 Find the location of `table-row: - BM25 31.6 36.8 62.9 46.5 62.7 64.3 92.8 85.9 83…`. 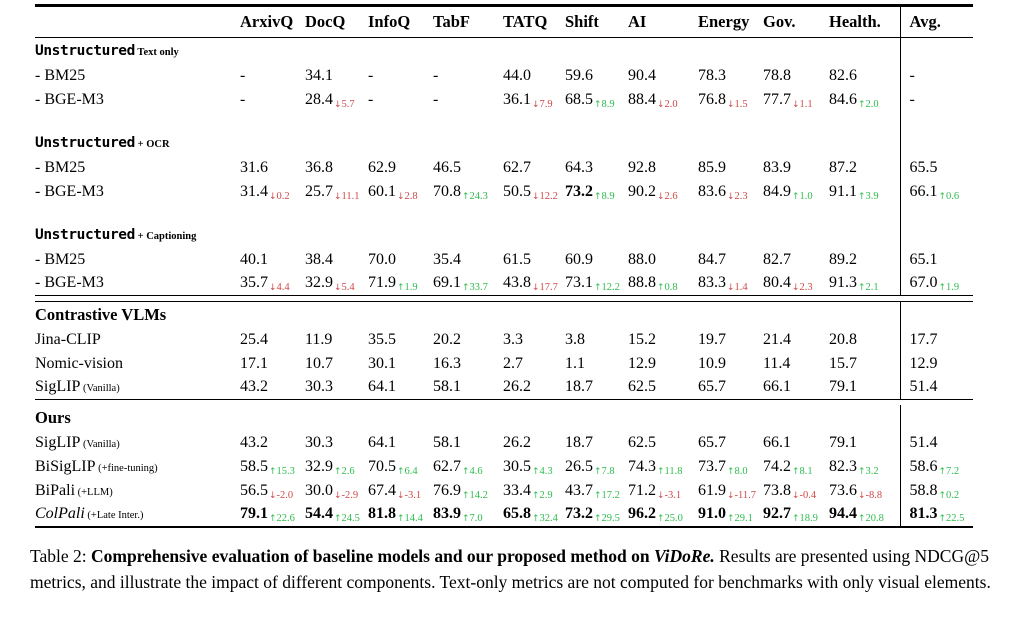

table-row: - BM25 31.6 36.8 62.9 46.5 62.7 64.3 92.8 85.9 83… is located at coordinates (504, 167).